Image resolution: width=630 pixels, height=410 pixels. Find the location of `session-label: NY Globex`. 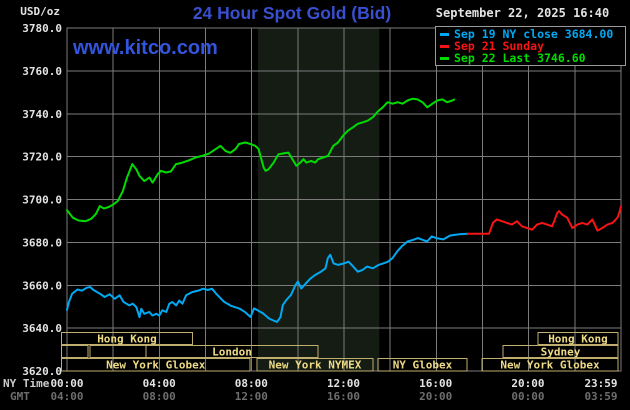

session-label: NY Globex is located at coordinates (423, 365).